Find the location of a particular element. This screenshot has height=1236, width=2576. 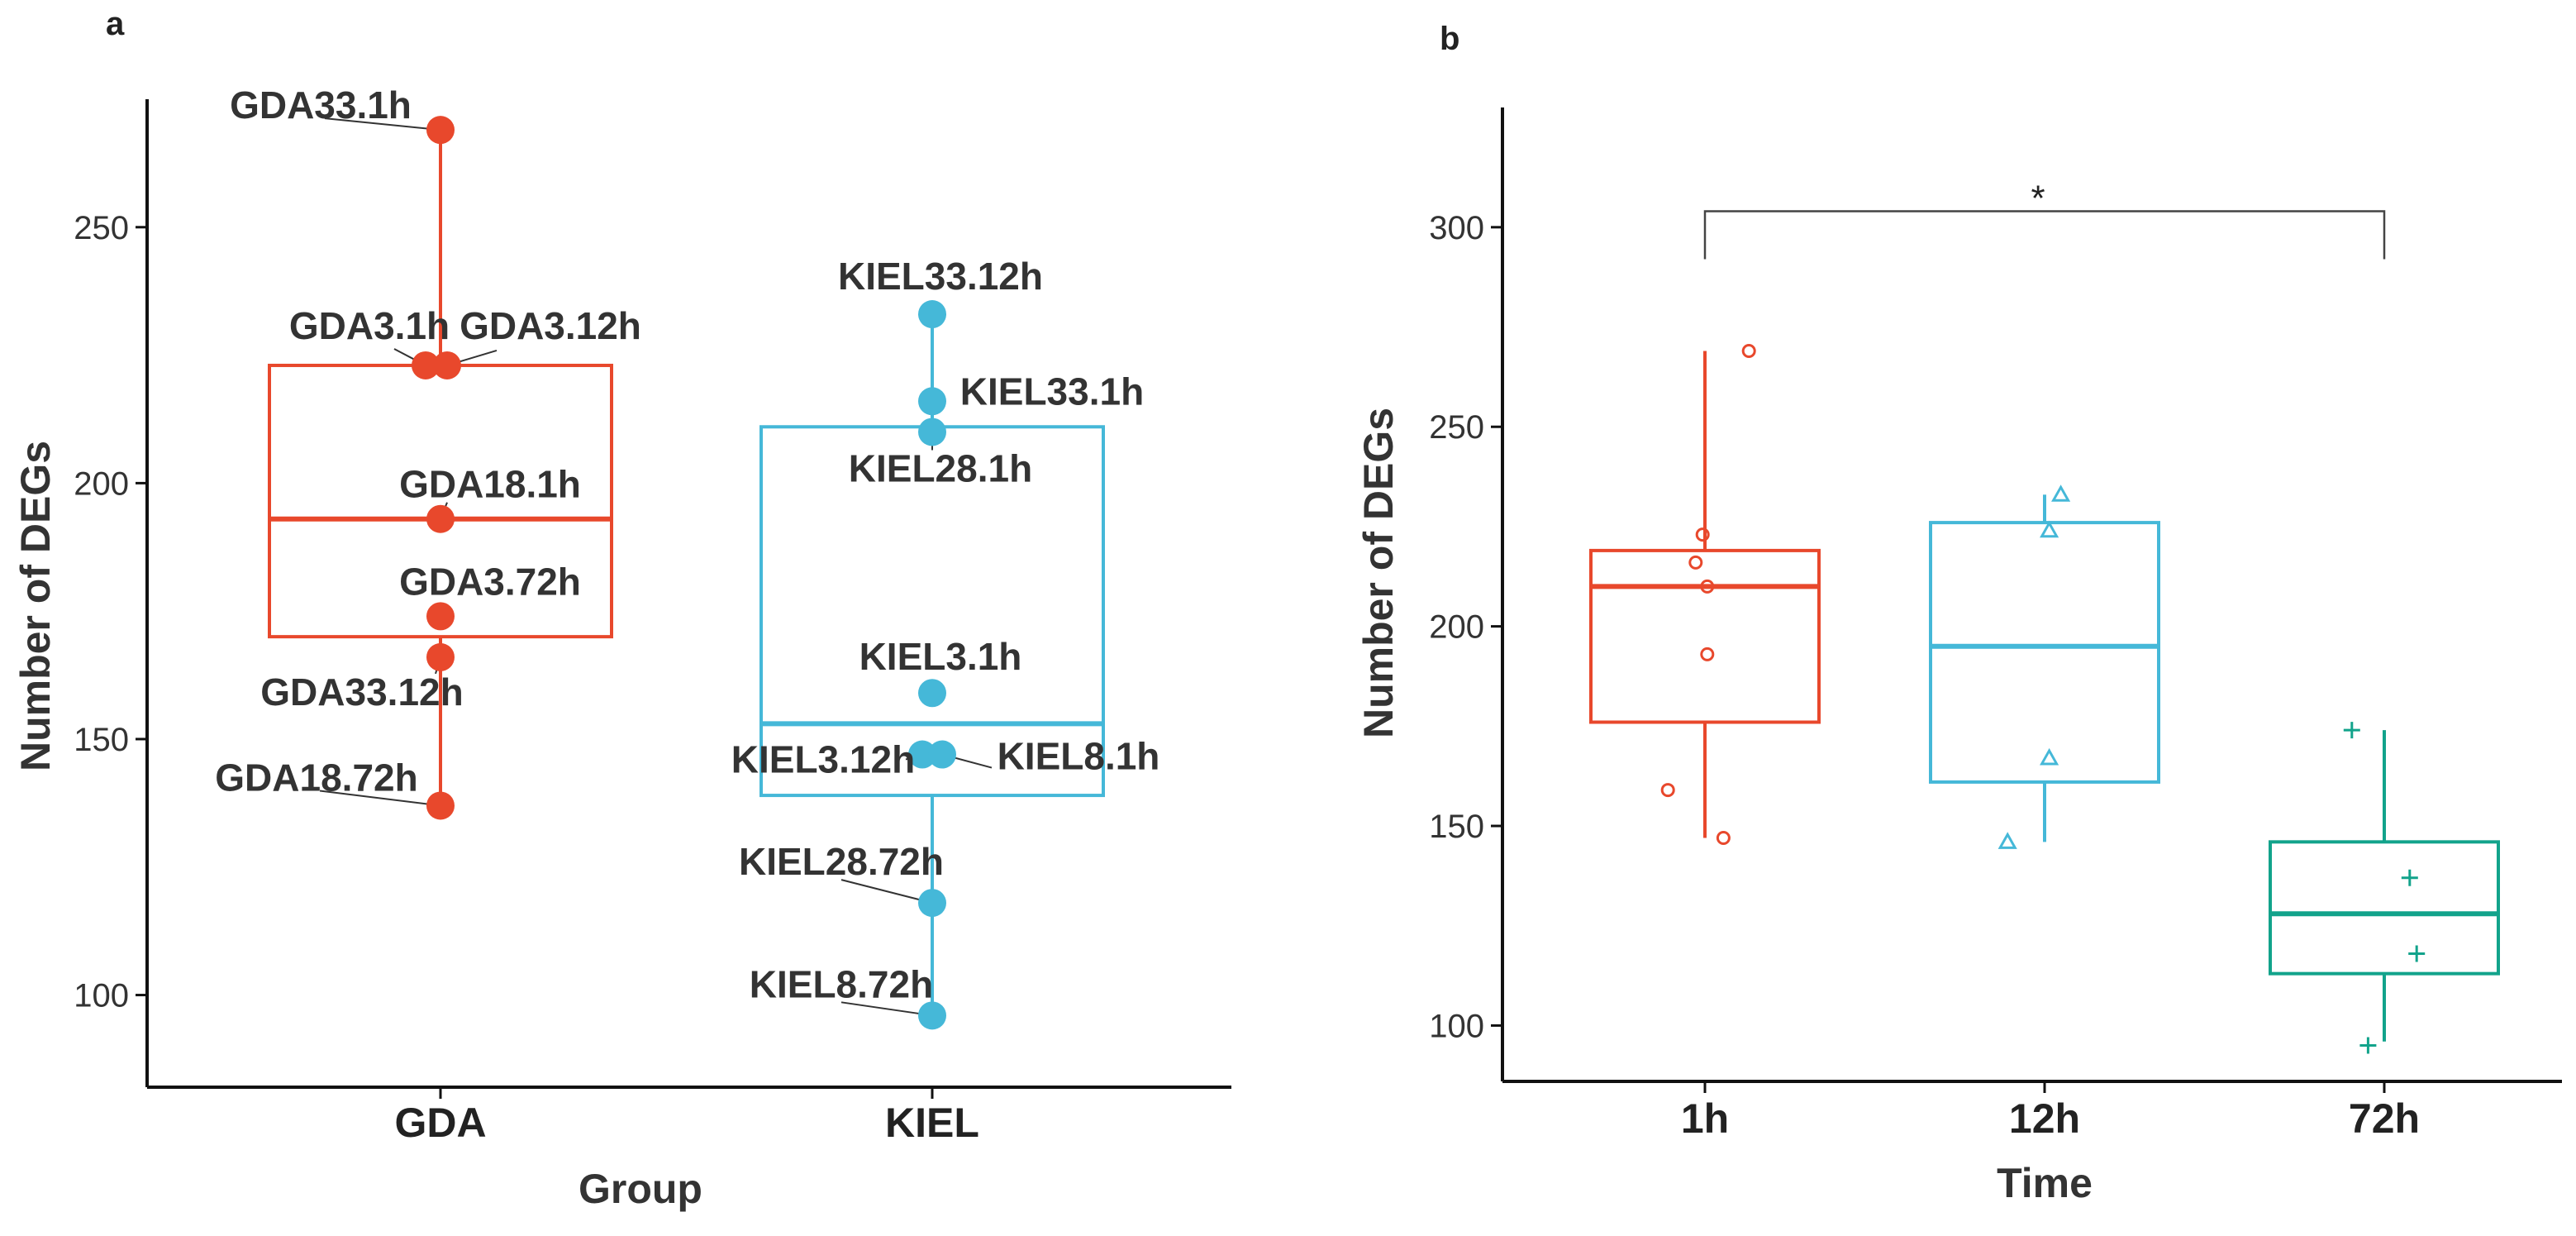

panel-a-point-label: KIEL28.72h is located at coordinates (842, 862).